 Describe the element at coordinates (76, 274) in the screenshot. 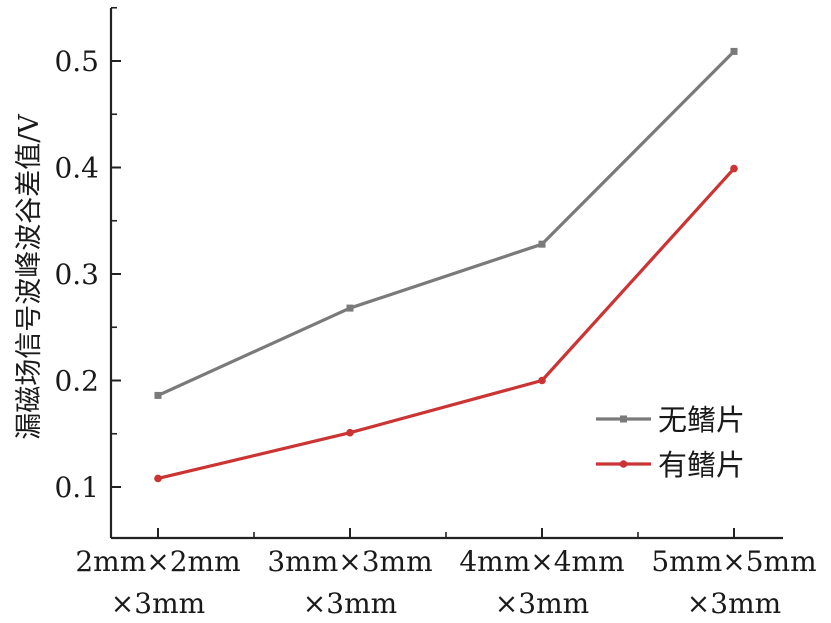

I see `y-tick-label: 0.3` at that location.